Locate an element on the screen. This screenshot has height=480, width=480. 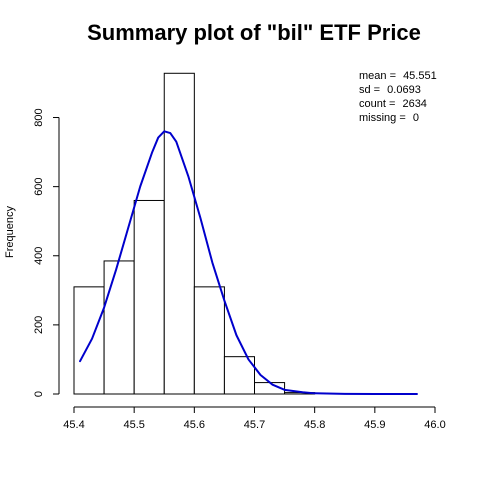
y-tick-label-4: 800 is located at coordinates (39, 117).